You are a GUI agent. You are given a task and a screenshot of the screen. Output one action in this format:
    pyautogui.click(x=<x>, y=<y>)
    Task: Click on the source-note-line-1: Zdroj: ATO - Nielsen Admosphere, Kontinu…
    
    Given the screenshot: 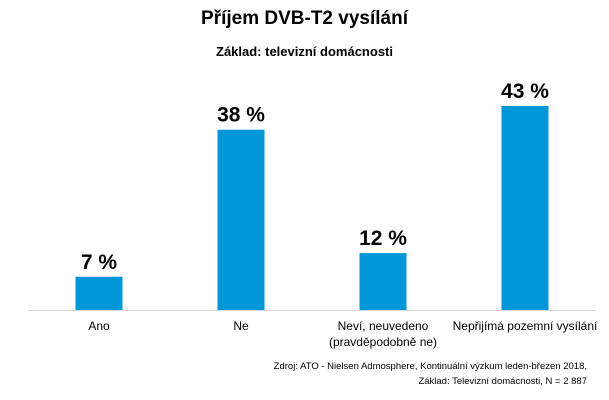 What is the action you would take?
    pyautogui.click(x=430, y=366)
    